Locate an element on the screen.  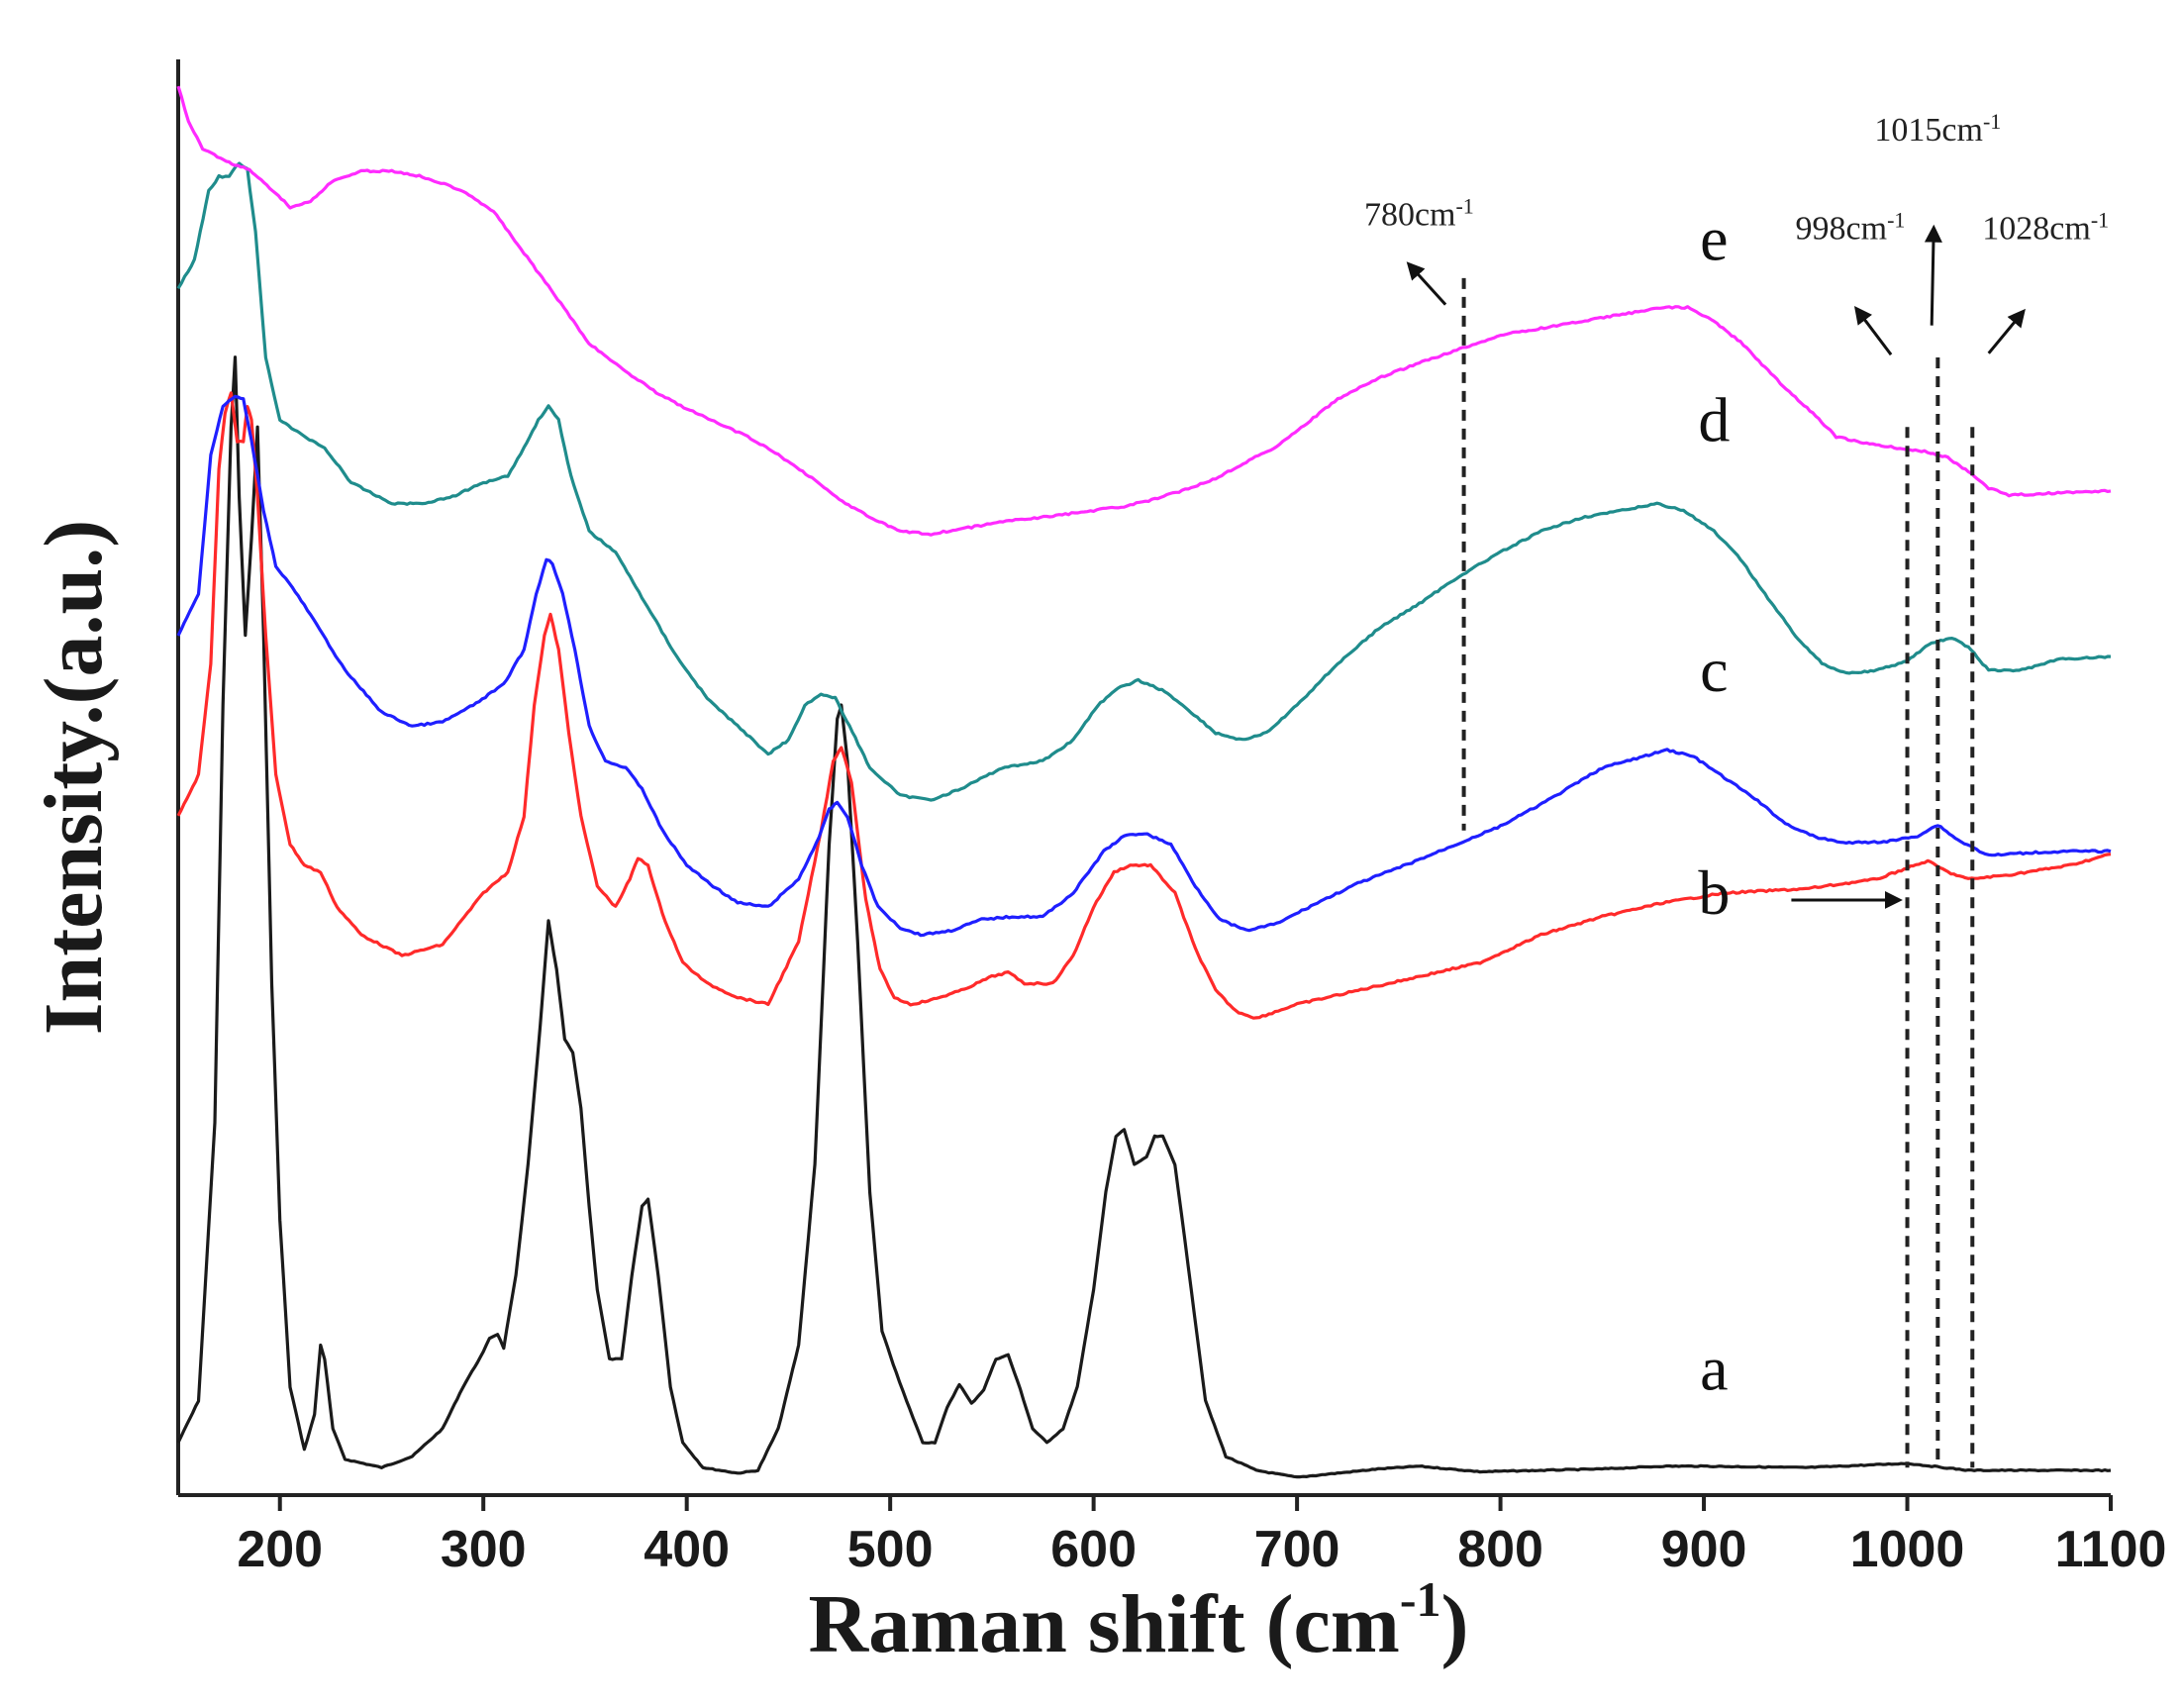
x-axis-title-close: ) is located at coordinates (1454, 1624).